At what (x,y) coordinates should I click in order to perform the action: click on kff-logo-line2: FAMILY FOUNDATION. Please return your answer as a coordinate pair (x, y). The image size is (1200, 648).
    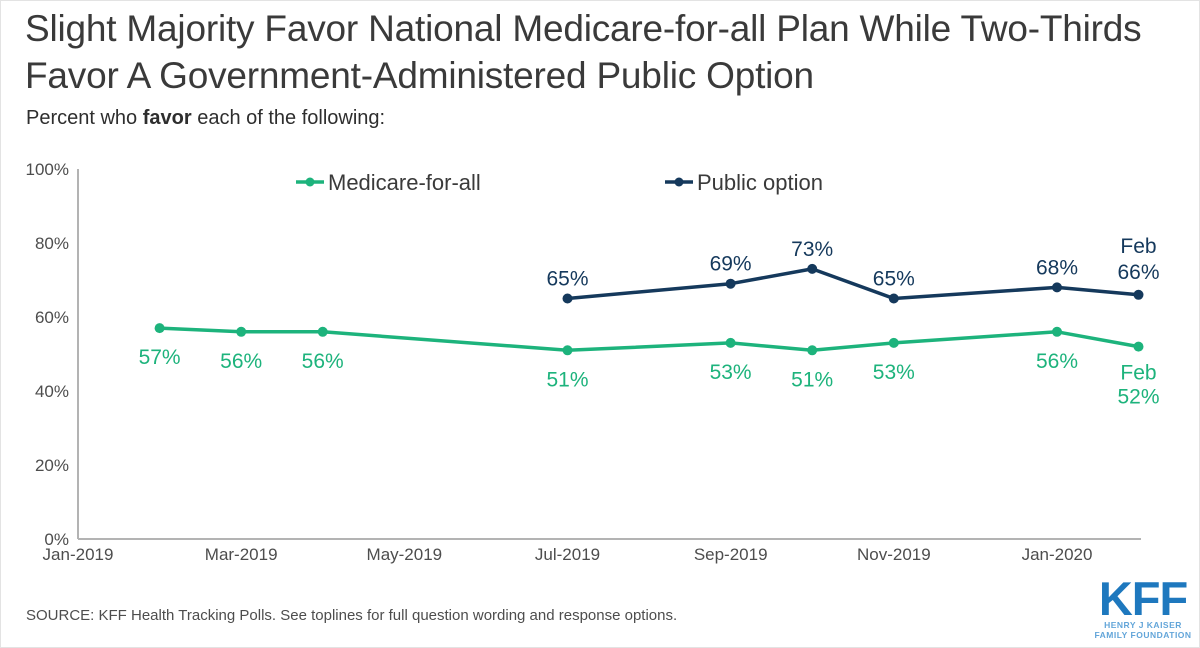
    Looking at the image, I should click on (1143, 635).